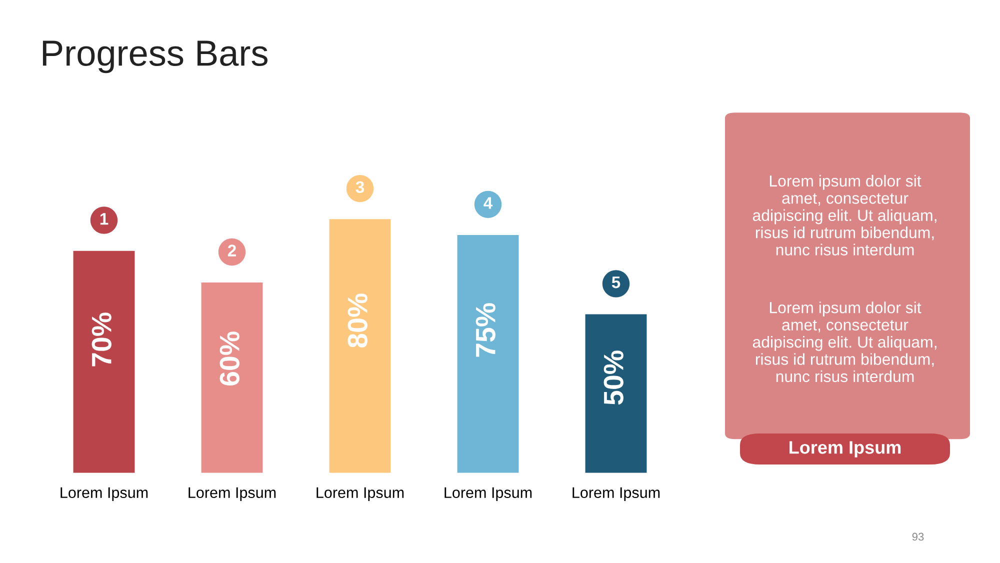 The image size is (1000, 563). I want to click on data-label: 75%, so click(486, 330).